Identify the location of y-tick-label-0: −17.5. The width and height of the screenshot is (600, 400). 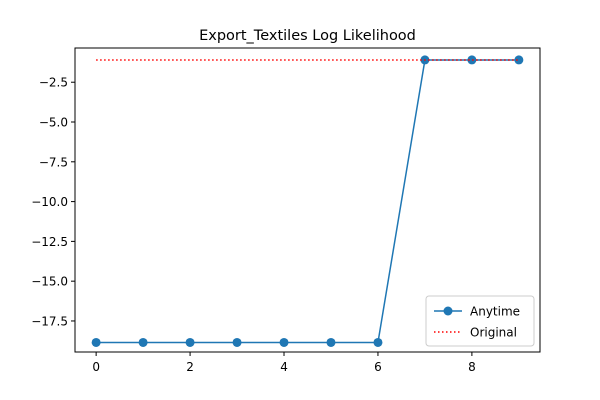
(49, 321).